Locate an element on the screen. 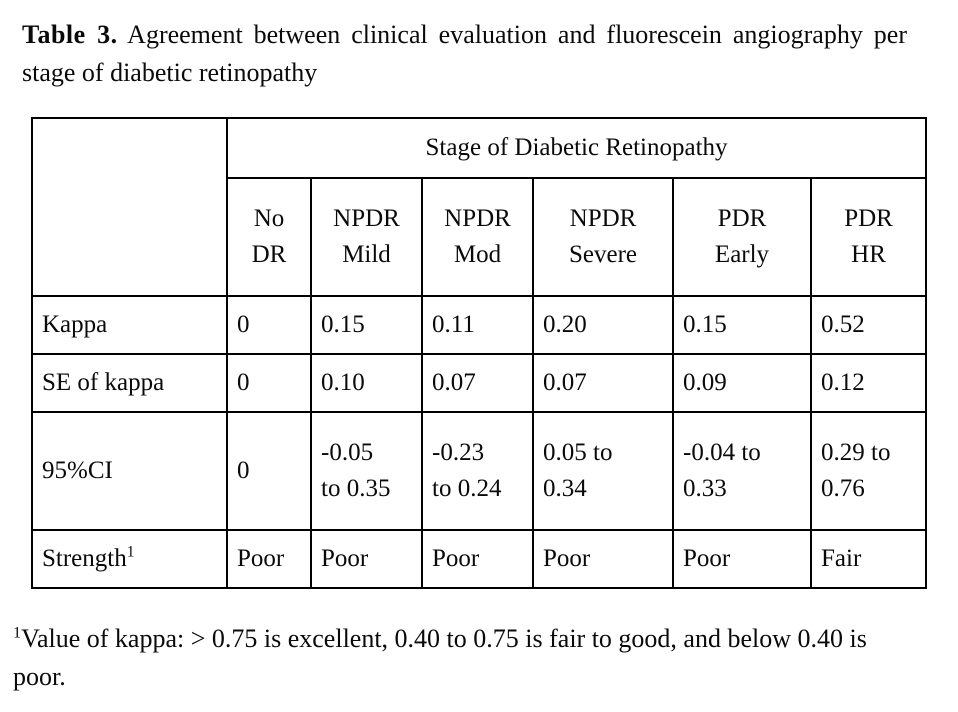 The width and height of the screenshot is (958, 712). table-caption-label: Table 3. is located at coordinates (70, 34).